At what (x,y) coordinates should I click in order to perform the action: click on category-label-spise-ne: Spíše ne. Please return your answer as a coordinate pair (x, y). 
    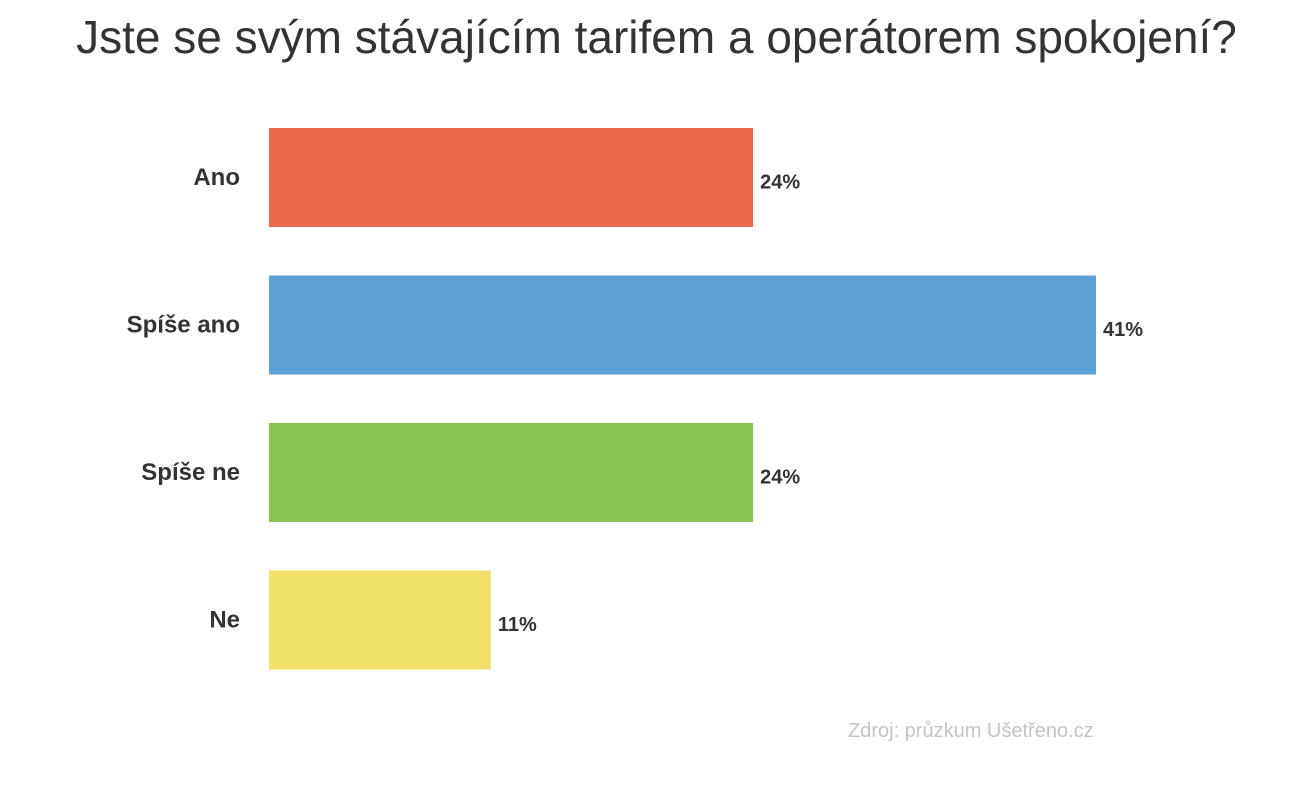
    Looking at the image, I should click on (190, 472).